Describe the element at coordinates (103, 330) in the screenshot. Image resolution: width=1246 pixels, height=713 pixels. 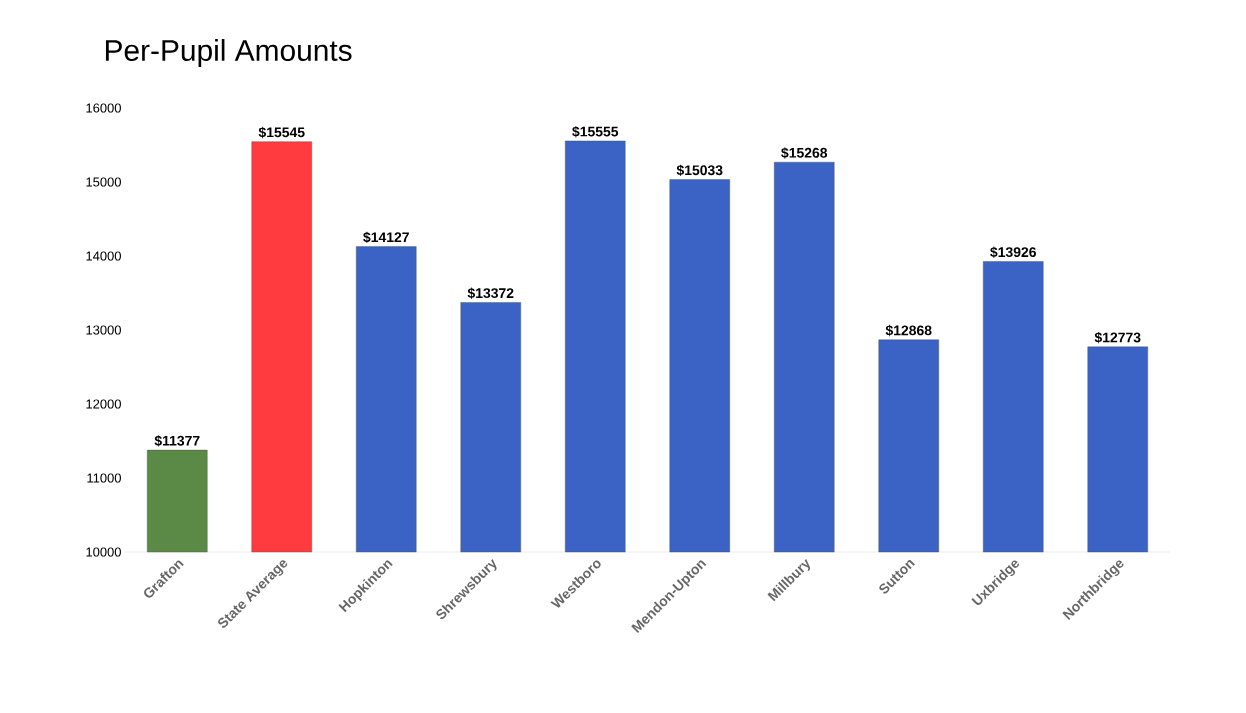
I see `y-tick-label: 13000` at that location.